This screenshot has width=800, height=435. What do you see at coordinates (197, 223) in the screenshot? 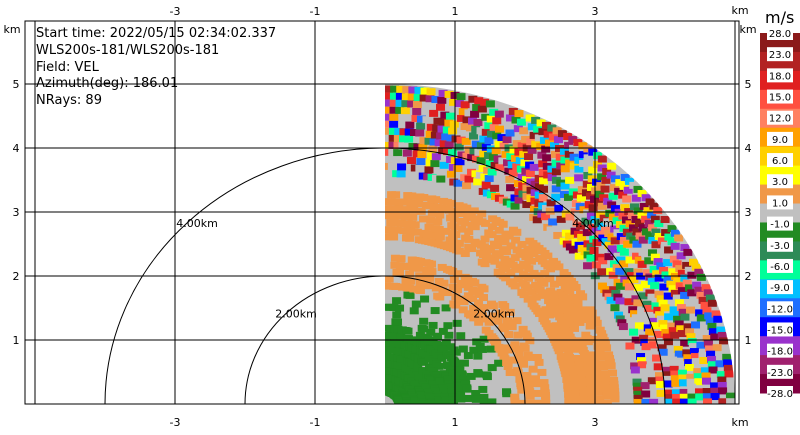
I see `range-ring-label: 4.00km` at bounding box center [197, 223].